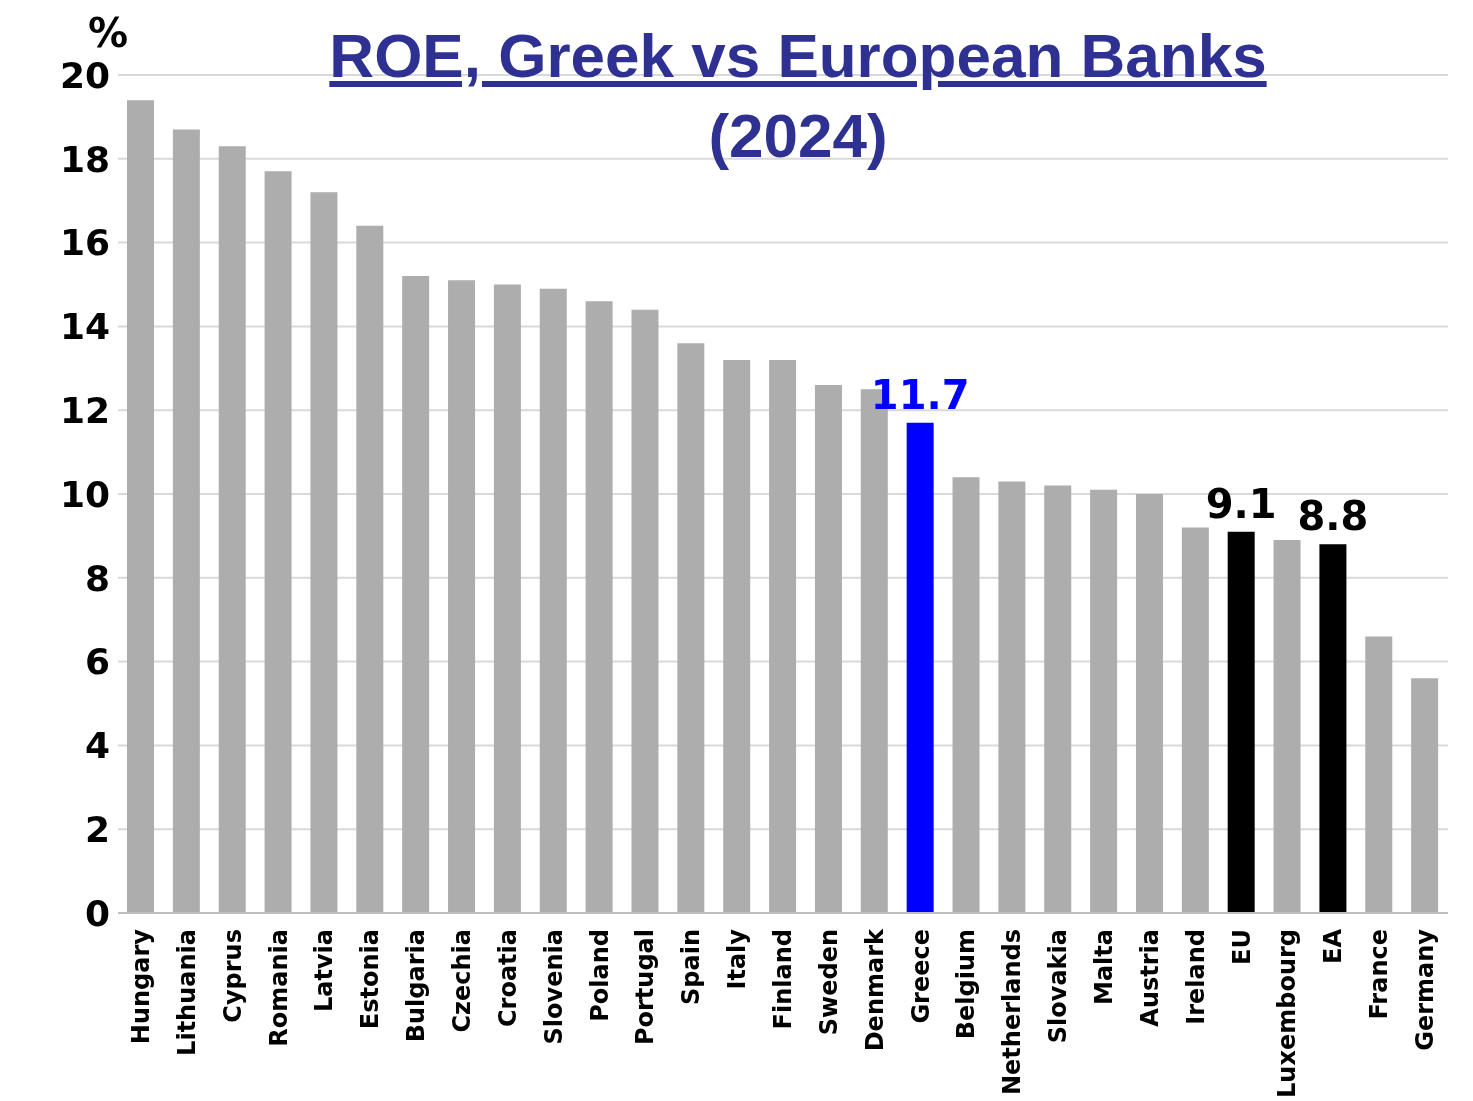 This screenshot has width=1473, height=1101. I want to click on y-tick-label: 20, so click(84, 75).